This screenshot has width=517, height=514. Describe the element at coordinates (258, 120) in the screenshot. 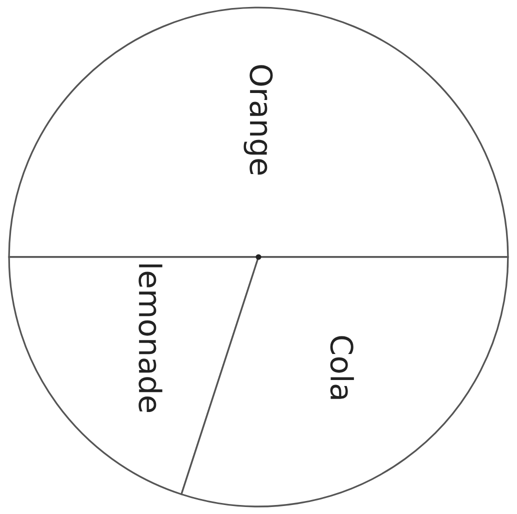

I see `slice-label: Orange` at that location.